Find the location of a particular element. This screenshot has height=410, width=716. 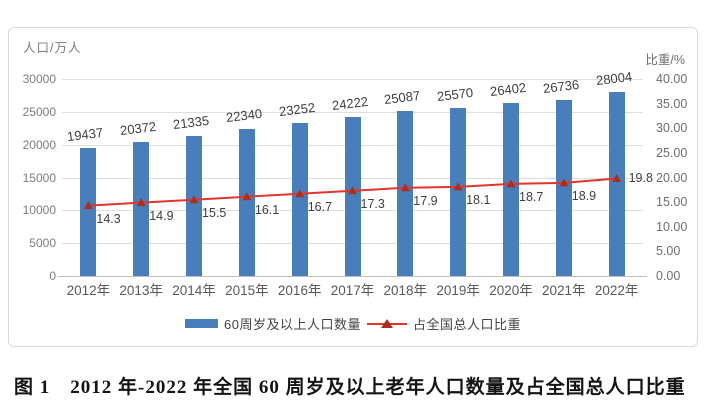

left-axis-title: 人口/万人 is located at coordinates (52, 48).